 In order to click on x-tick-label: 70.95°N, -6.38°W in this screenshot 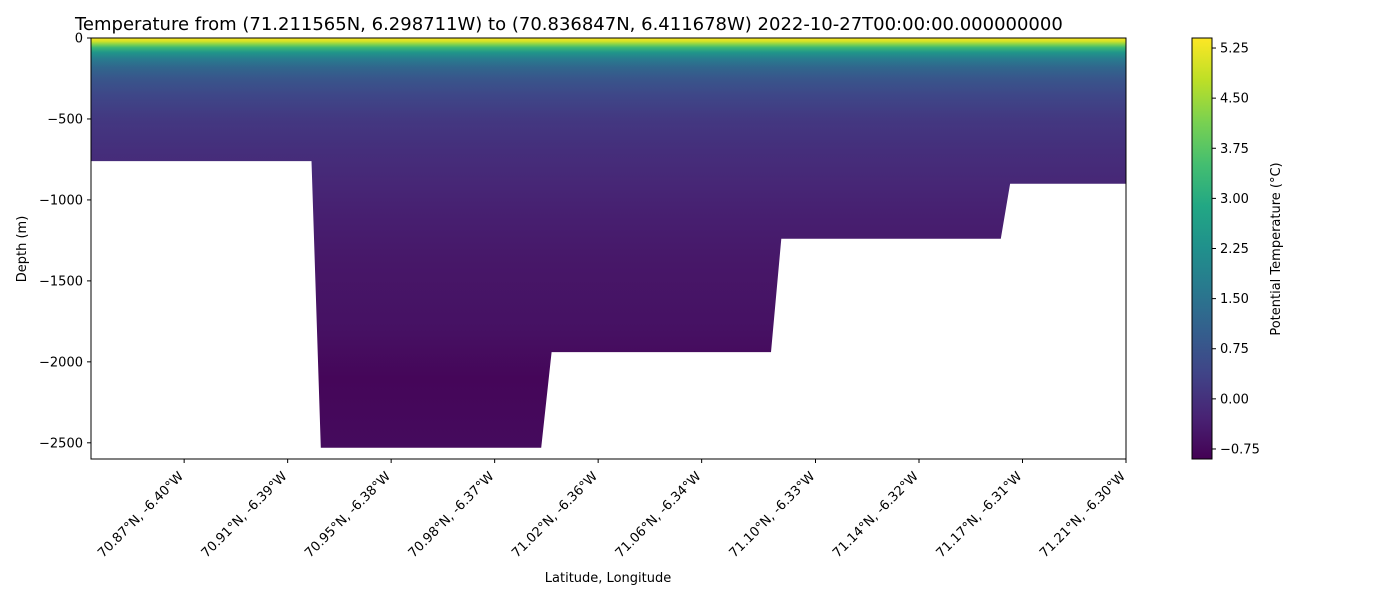, I will do `click(348, 515)`.